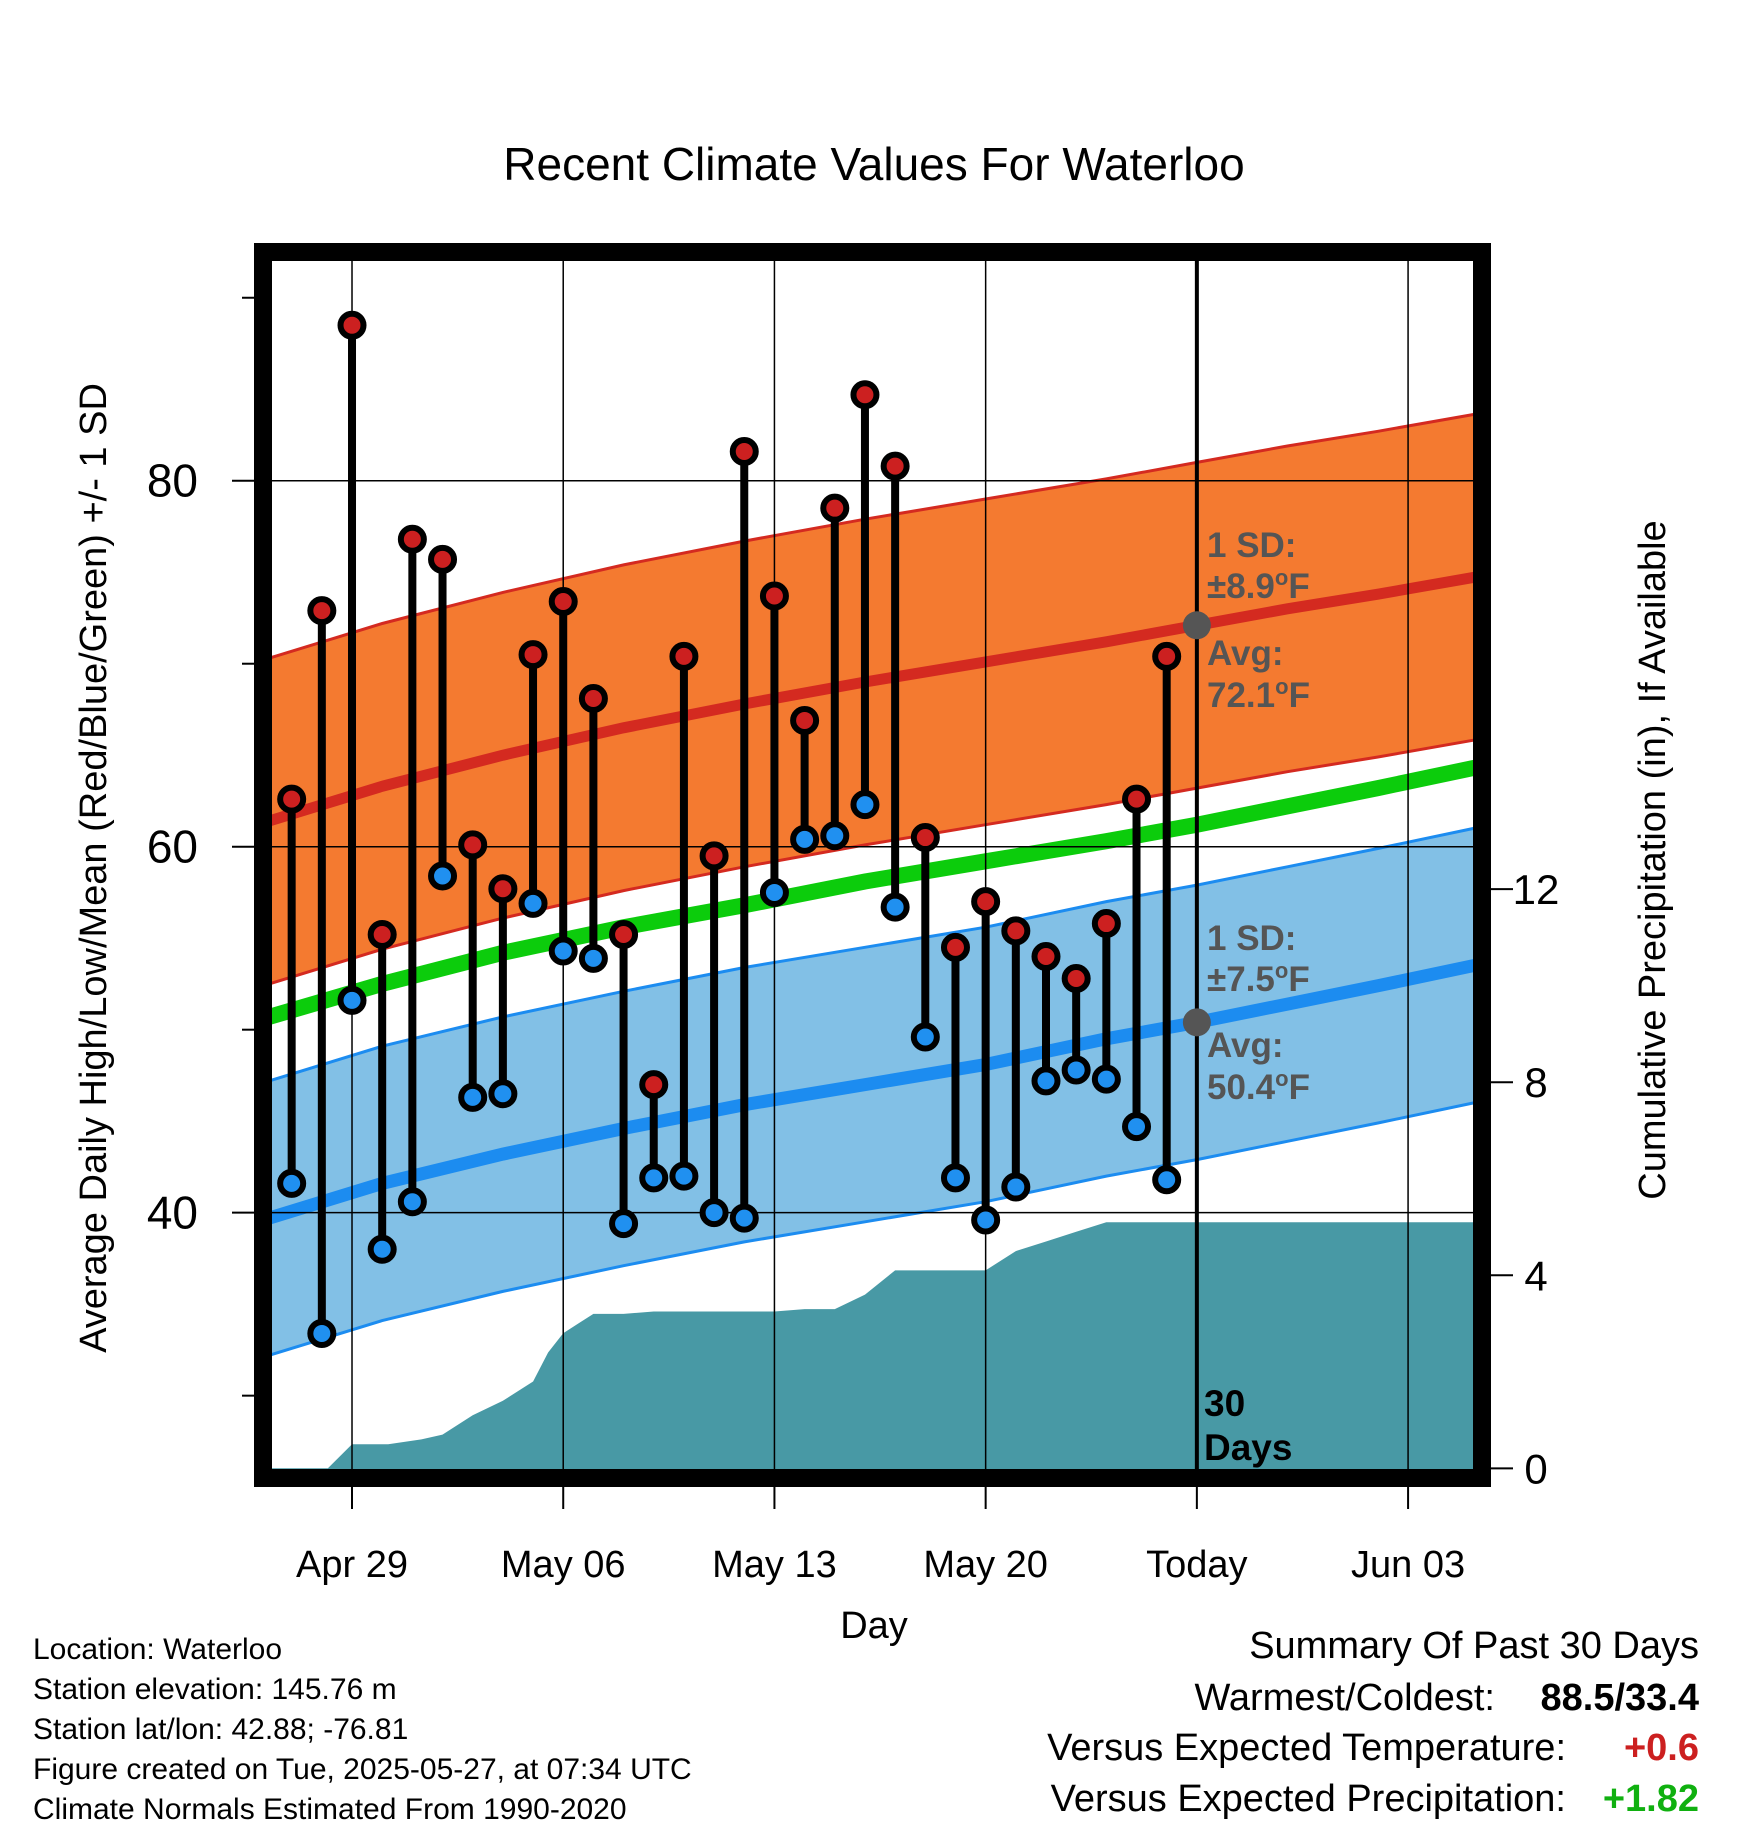 The image size is (1748, 1828). Describe the element at coordinates (1306, 1748) in the screenshot. I see `summary-temp-label: Versus Expected Temperature:` at that location.